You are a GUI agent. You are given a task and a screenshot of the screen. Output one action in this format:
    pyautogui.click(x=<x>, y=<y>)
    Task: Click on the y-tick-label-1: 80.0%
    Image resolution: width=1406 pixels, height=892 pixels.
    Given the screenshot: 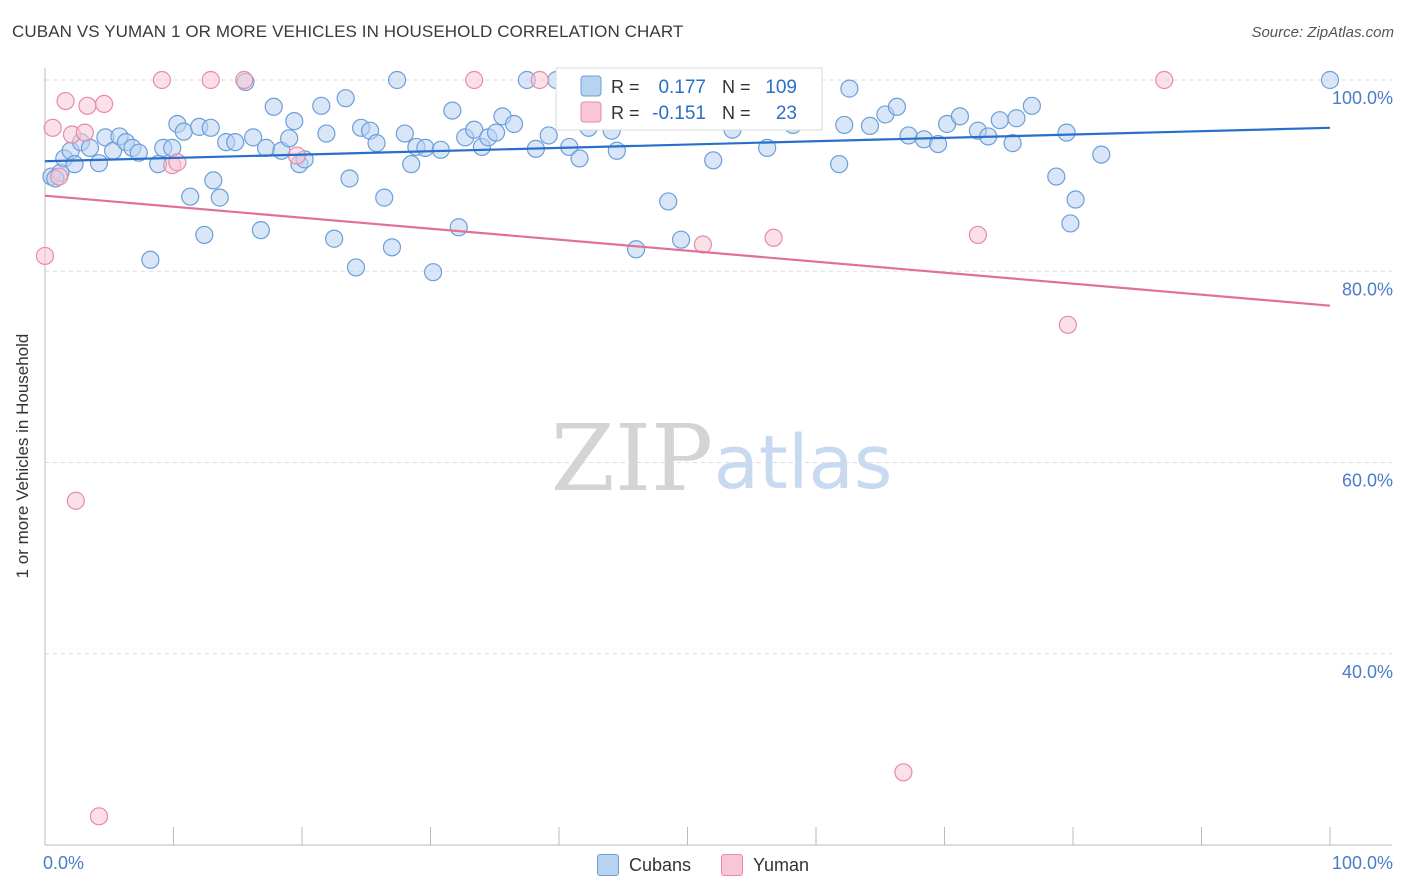 What is the action you would take?
    pyautogui.click(x=1367, y=289)
    